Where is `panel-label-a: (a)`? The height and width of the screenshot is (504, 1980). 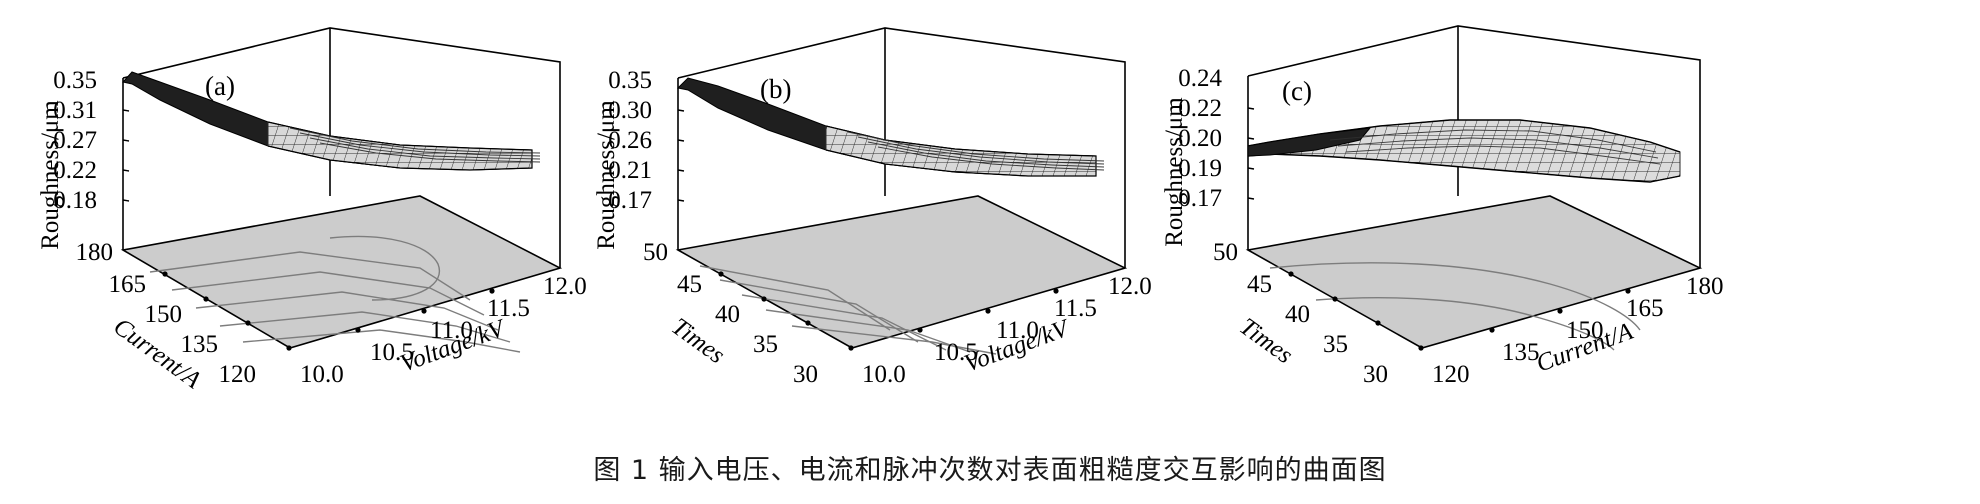
panel-label-a: (a) is located at coordinates (220, 86).